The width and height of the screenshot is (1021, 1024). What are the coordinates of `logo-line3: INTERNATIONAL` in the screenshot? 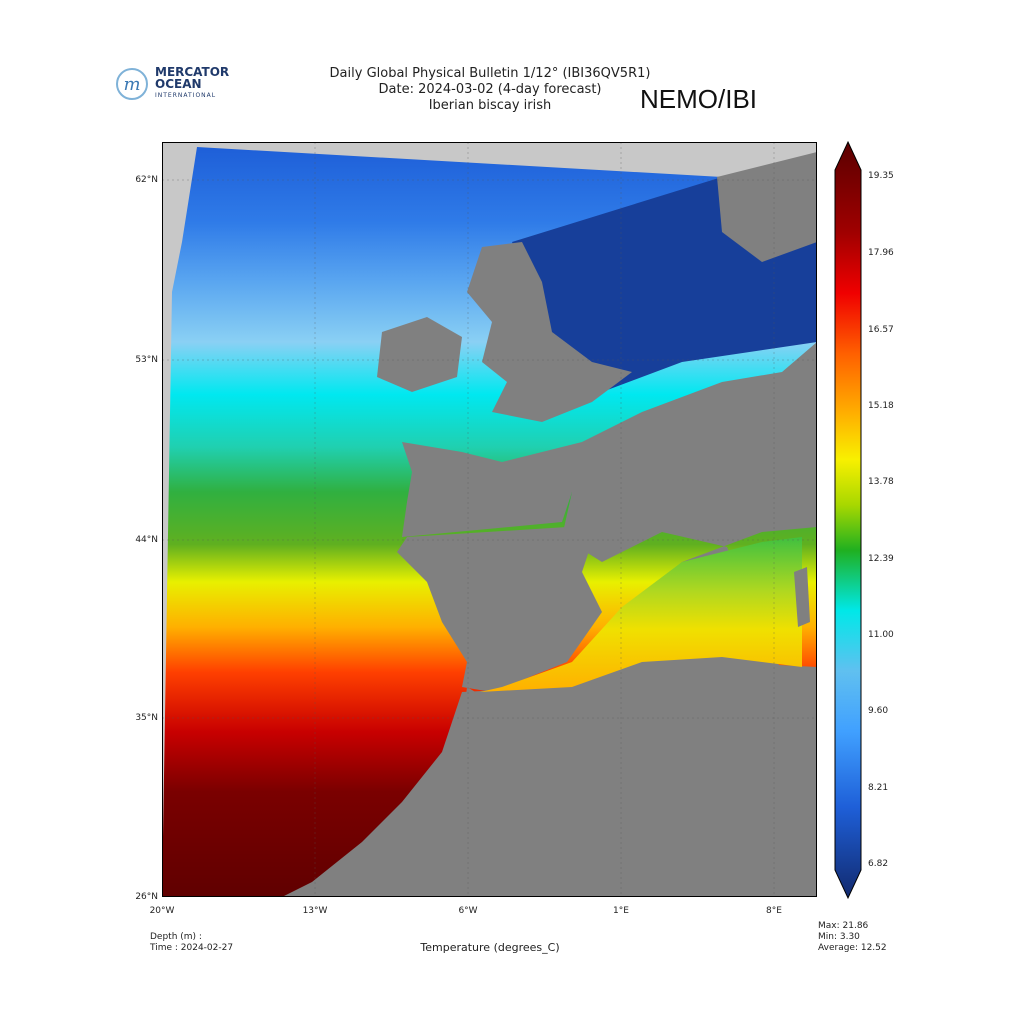 It's located at (186, 95).